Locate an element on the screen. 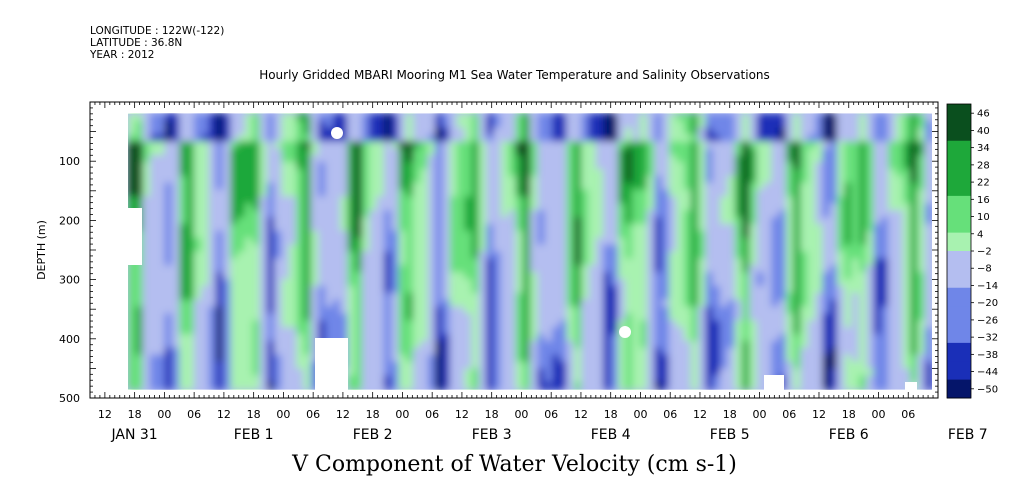 The image size is (1009, 504). x-hour-tick-label: 00 is located at coordinates (521, 414).